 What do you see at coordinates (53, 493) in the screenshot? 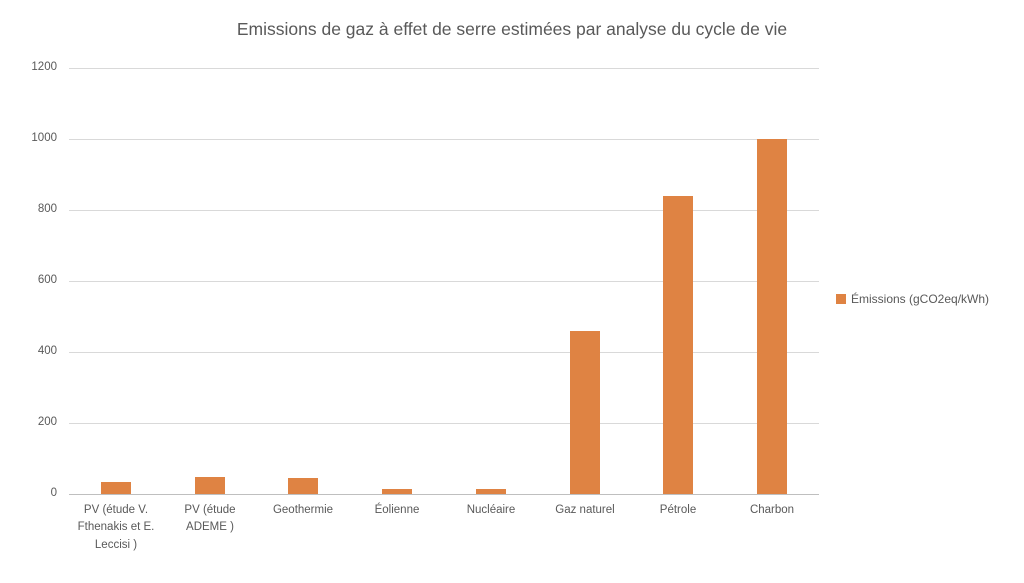
I see `y-axis-tick-label: 0` at bounding box center [53, 493].